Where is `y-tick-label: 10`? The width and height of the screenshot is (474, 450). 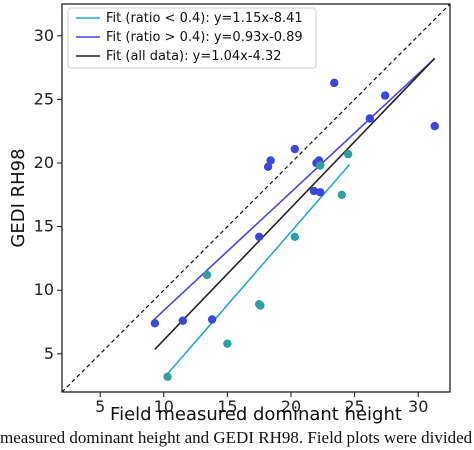
y-tick-label: 10 is located at coordinates (44, 289).